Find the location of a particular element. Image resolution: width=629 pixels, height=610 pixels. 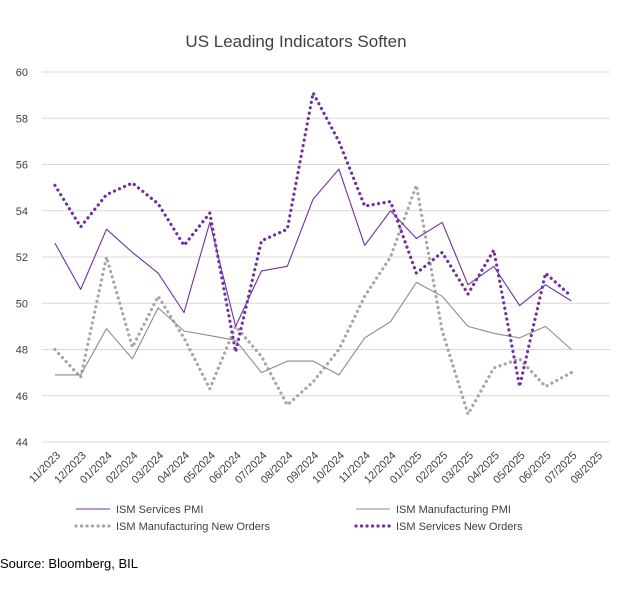

chart-title: US Leading Indicators Soften is located at coordinates (295, 41).